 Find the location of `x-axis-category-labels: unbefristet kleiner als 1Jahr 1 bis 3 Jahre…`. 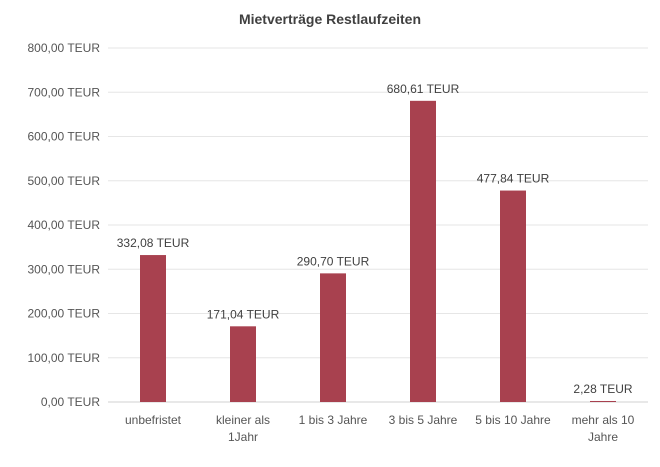

x-axis-category-labels: unbefristet kleiner als 1Jahr 1 bis 3 Jahre… is located at coordinates (380, 428).